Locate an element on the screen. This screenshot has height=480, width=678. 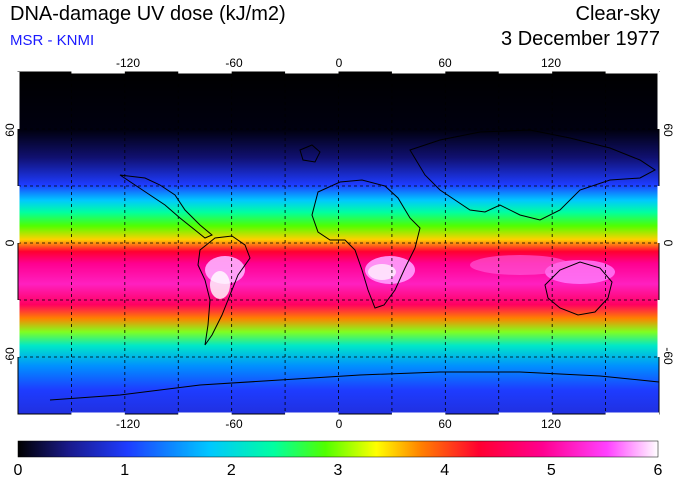
colorbar-label: 5 is located at coordinates (551, 470).